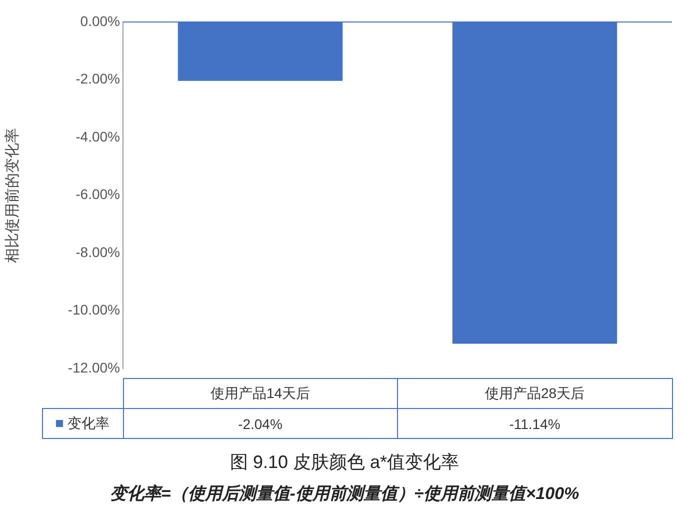 The width and height of the screenshot is (689, 515). What do you see at coordinates (344, 494) in the screenshot?
I see `text: 变化率=（使用后测量值-使用前测量值）÷使用前测量值×100%` at bounding box center [344, 494].